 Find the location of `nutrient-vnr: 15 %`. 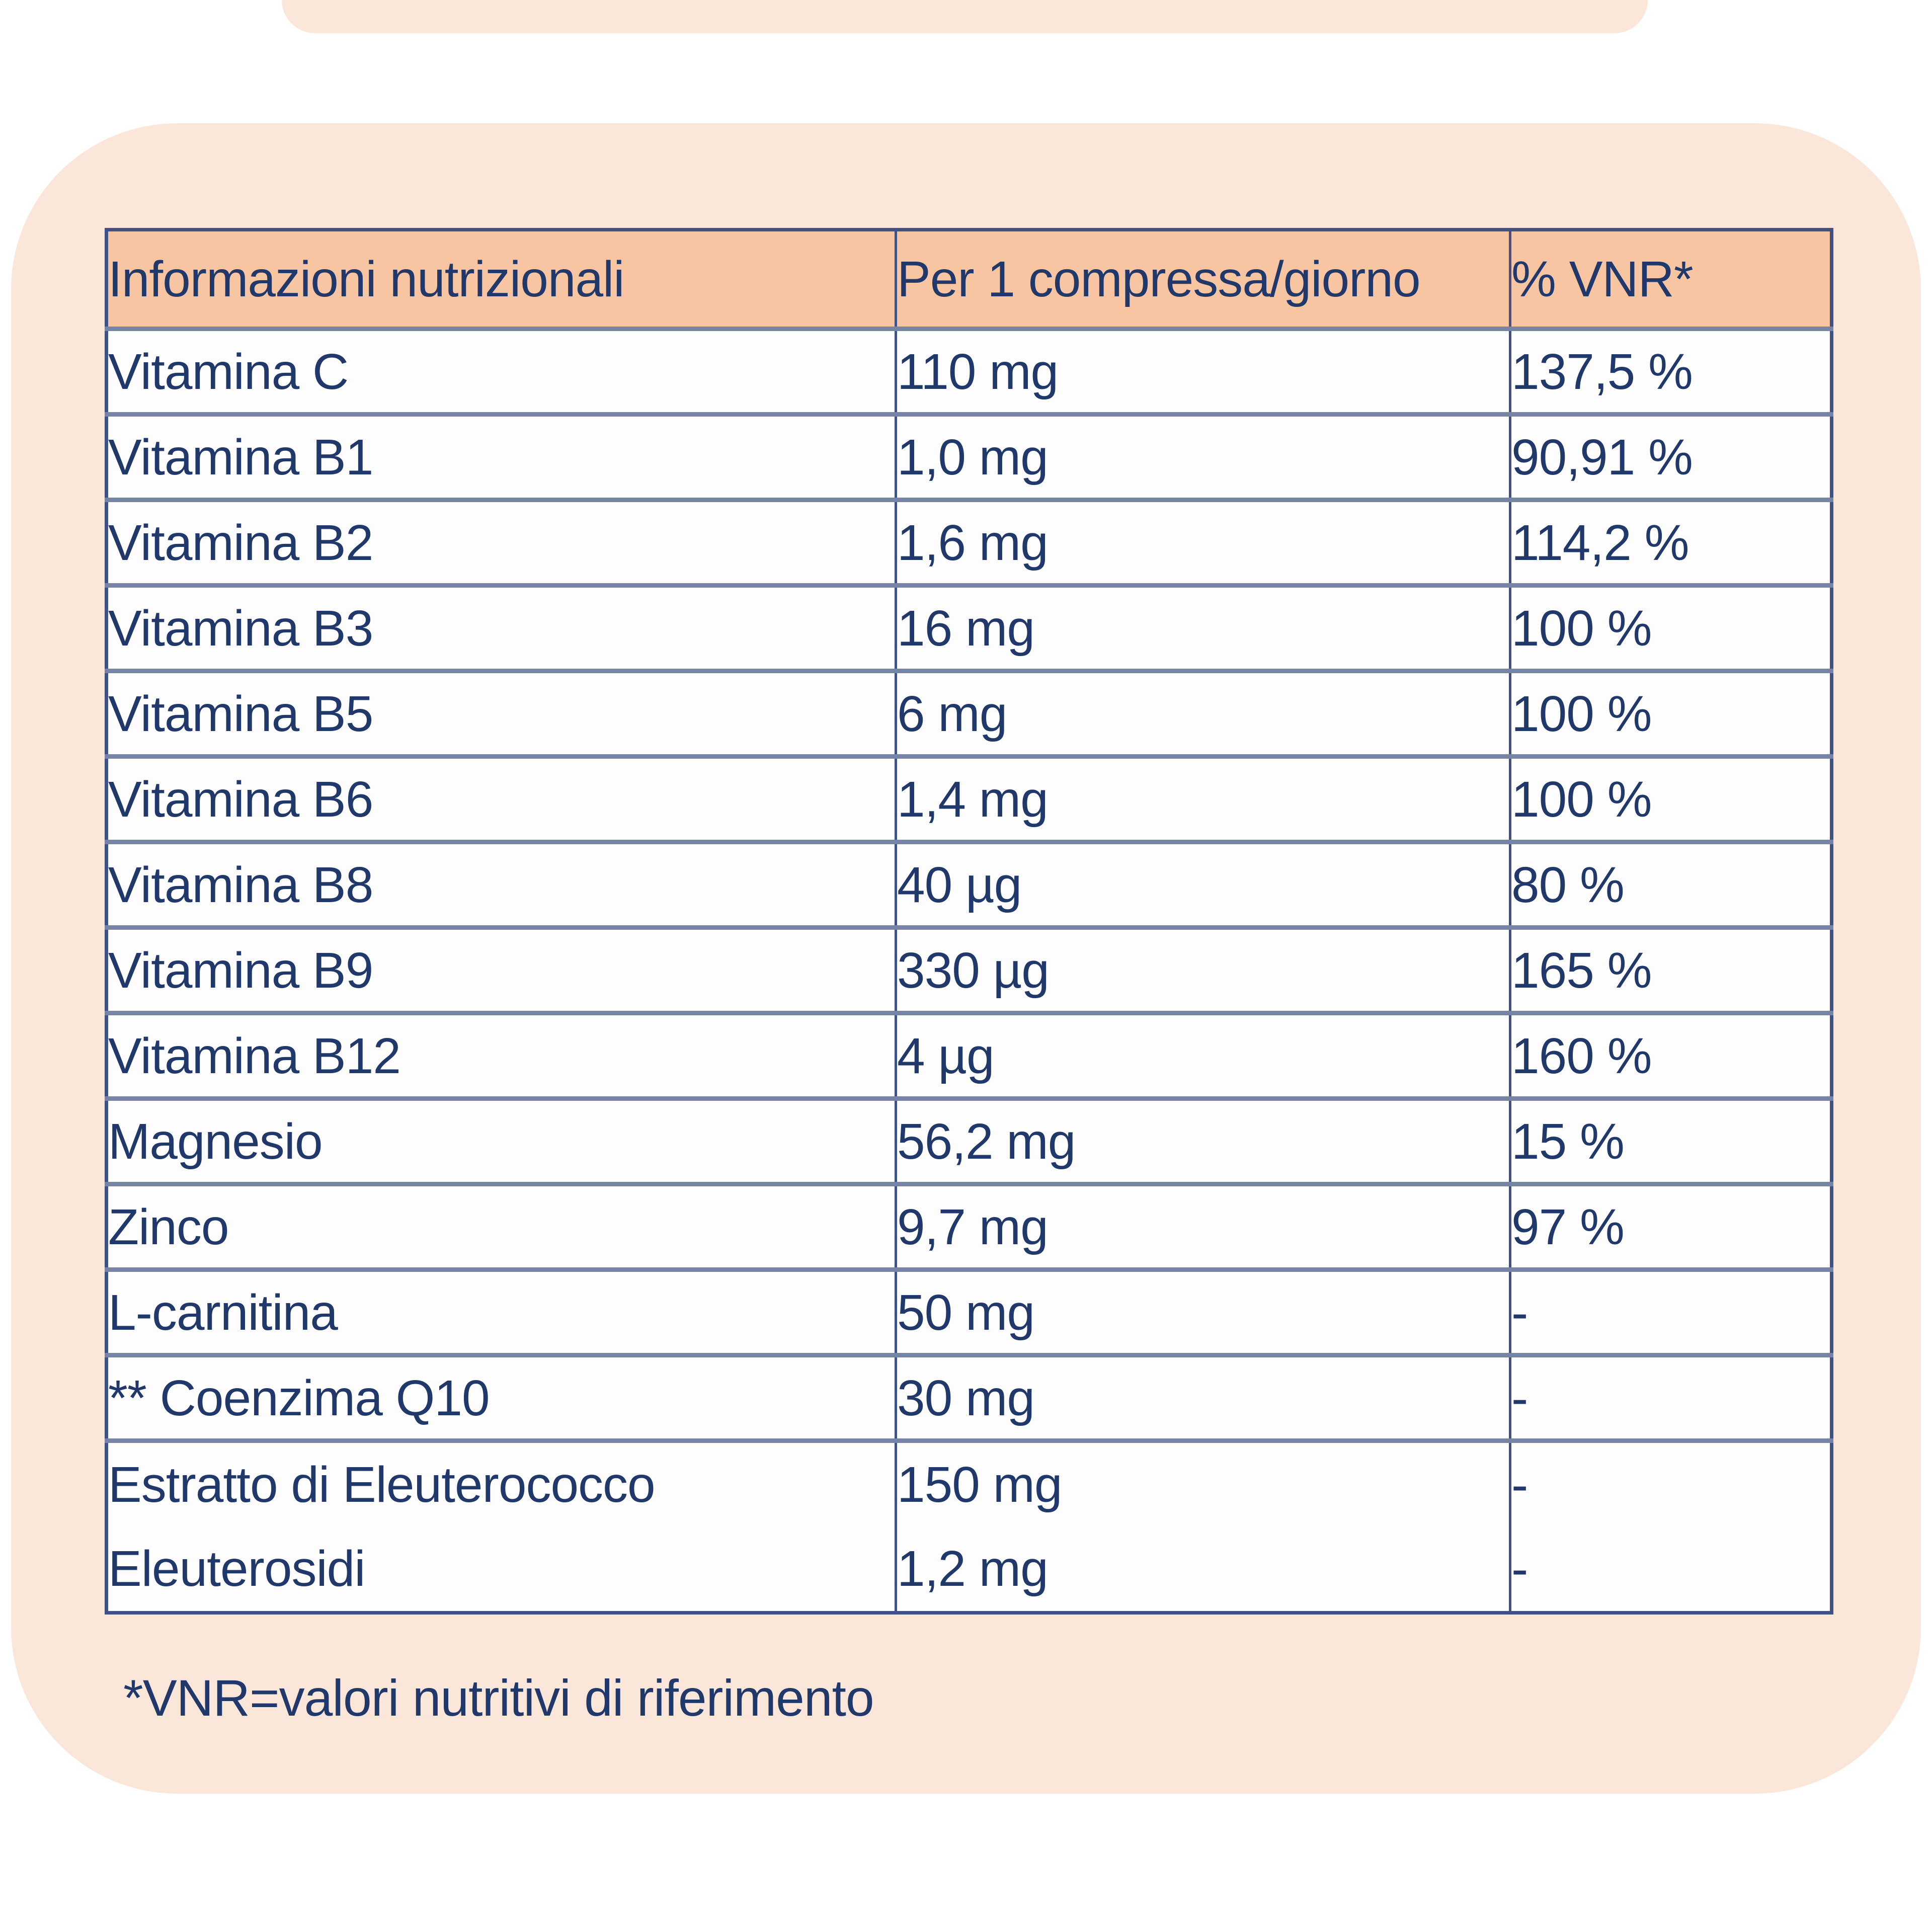

nutrient-vnr: 15 % is located at coordinates (1671, 1141).